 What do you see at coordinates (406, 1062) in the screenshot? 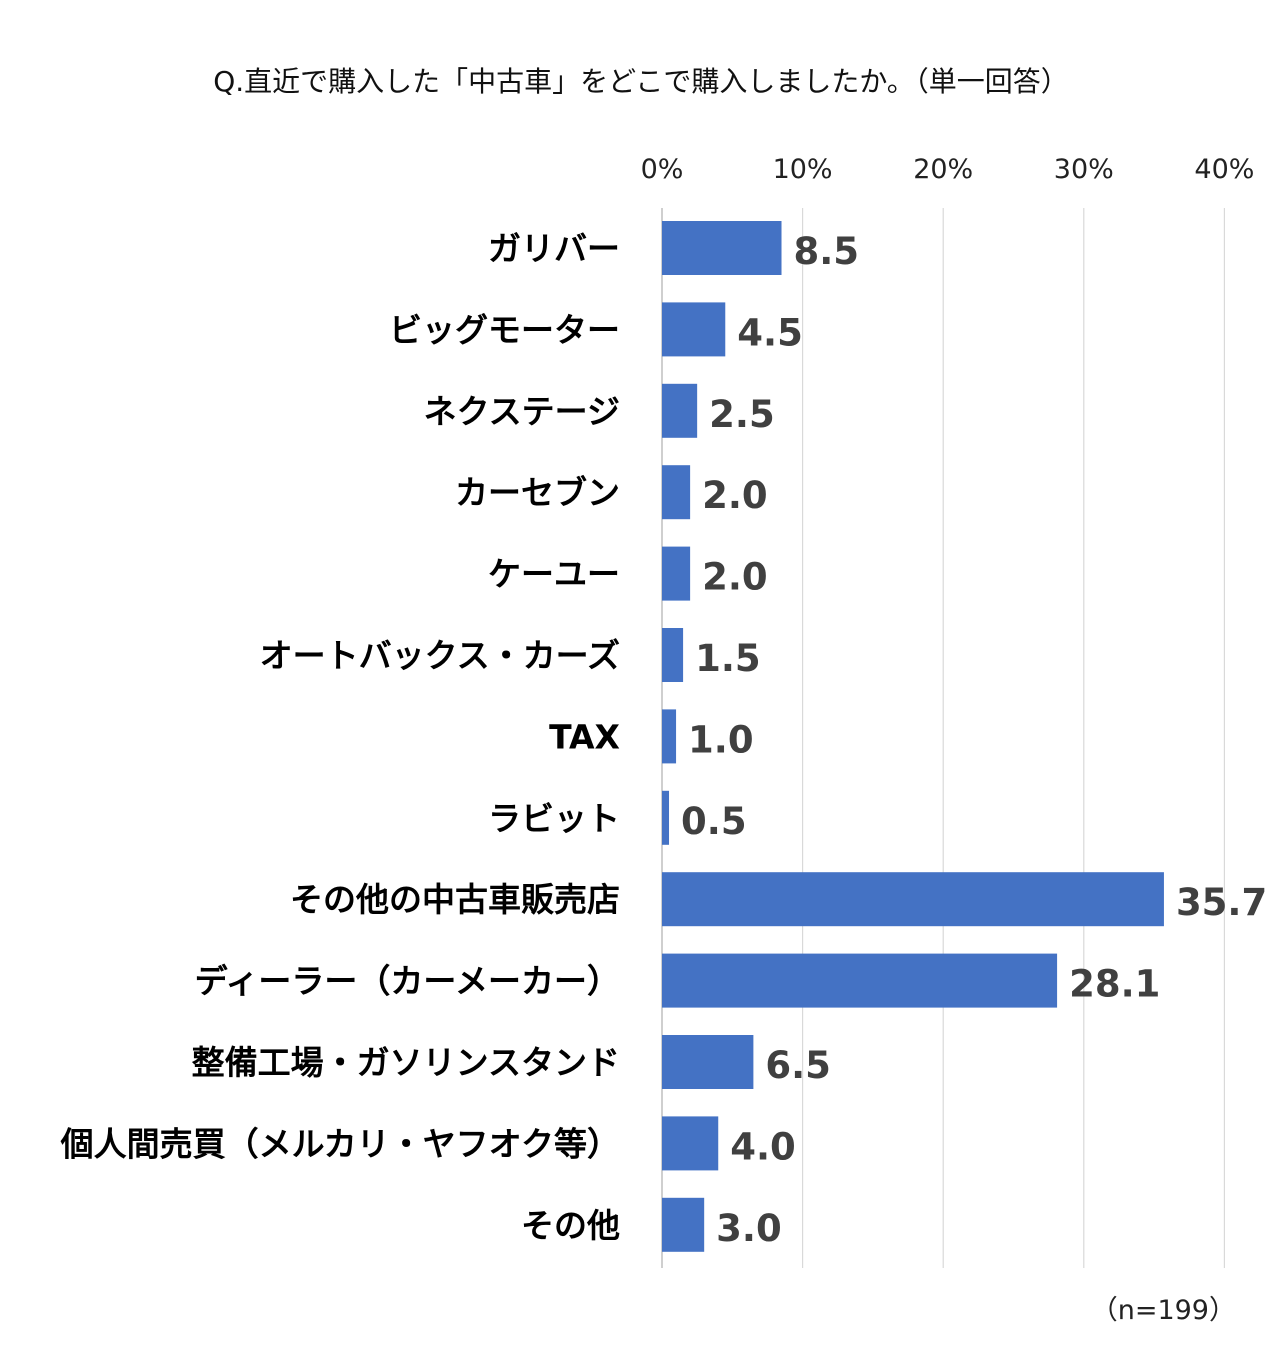
I see `category-label: 整備工場・ガソリンスタンド` at bounding box center [406, 1062].